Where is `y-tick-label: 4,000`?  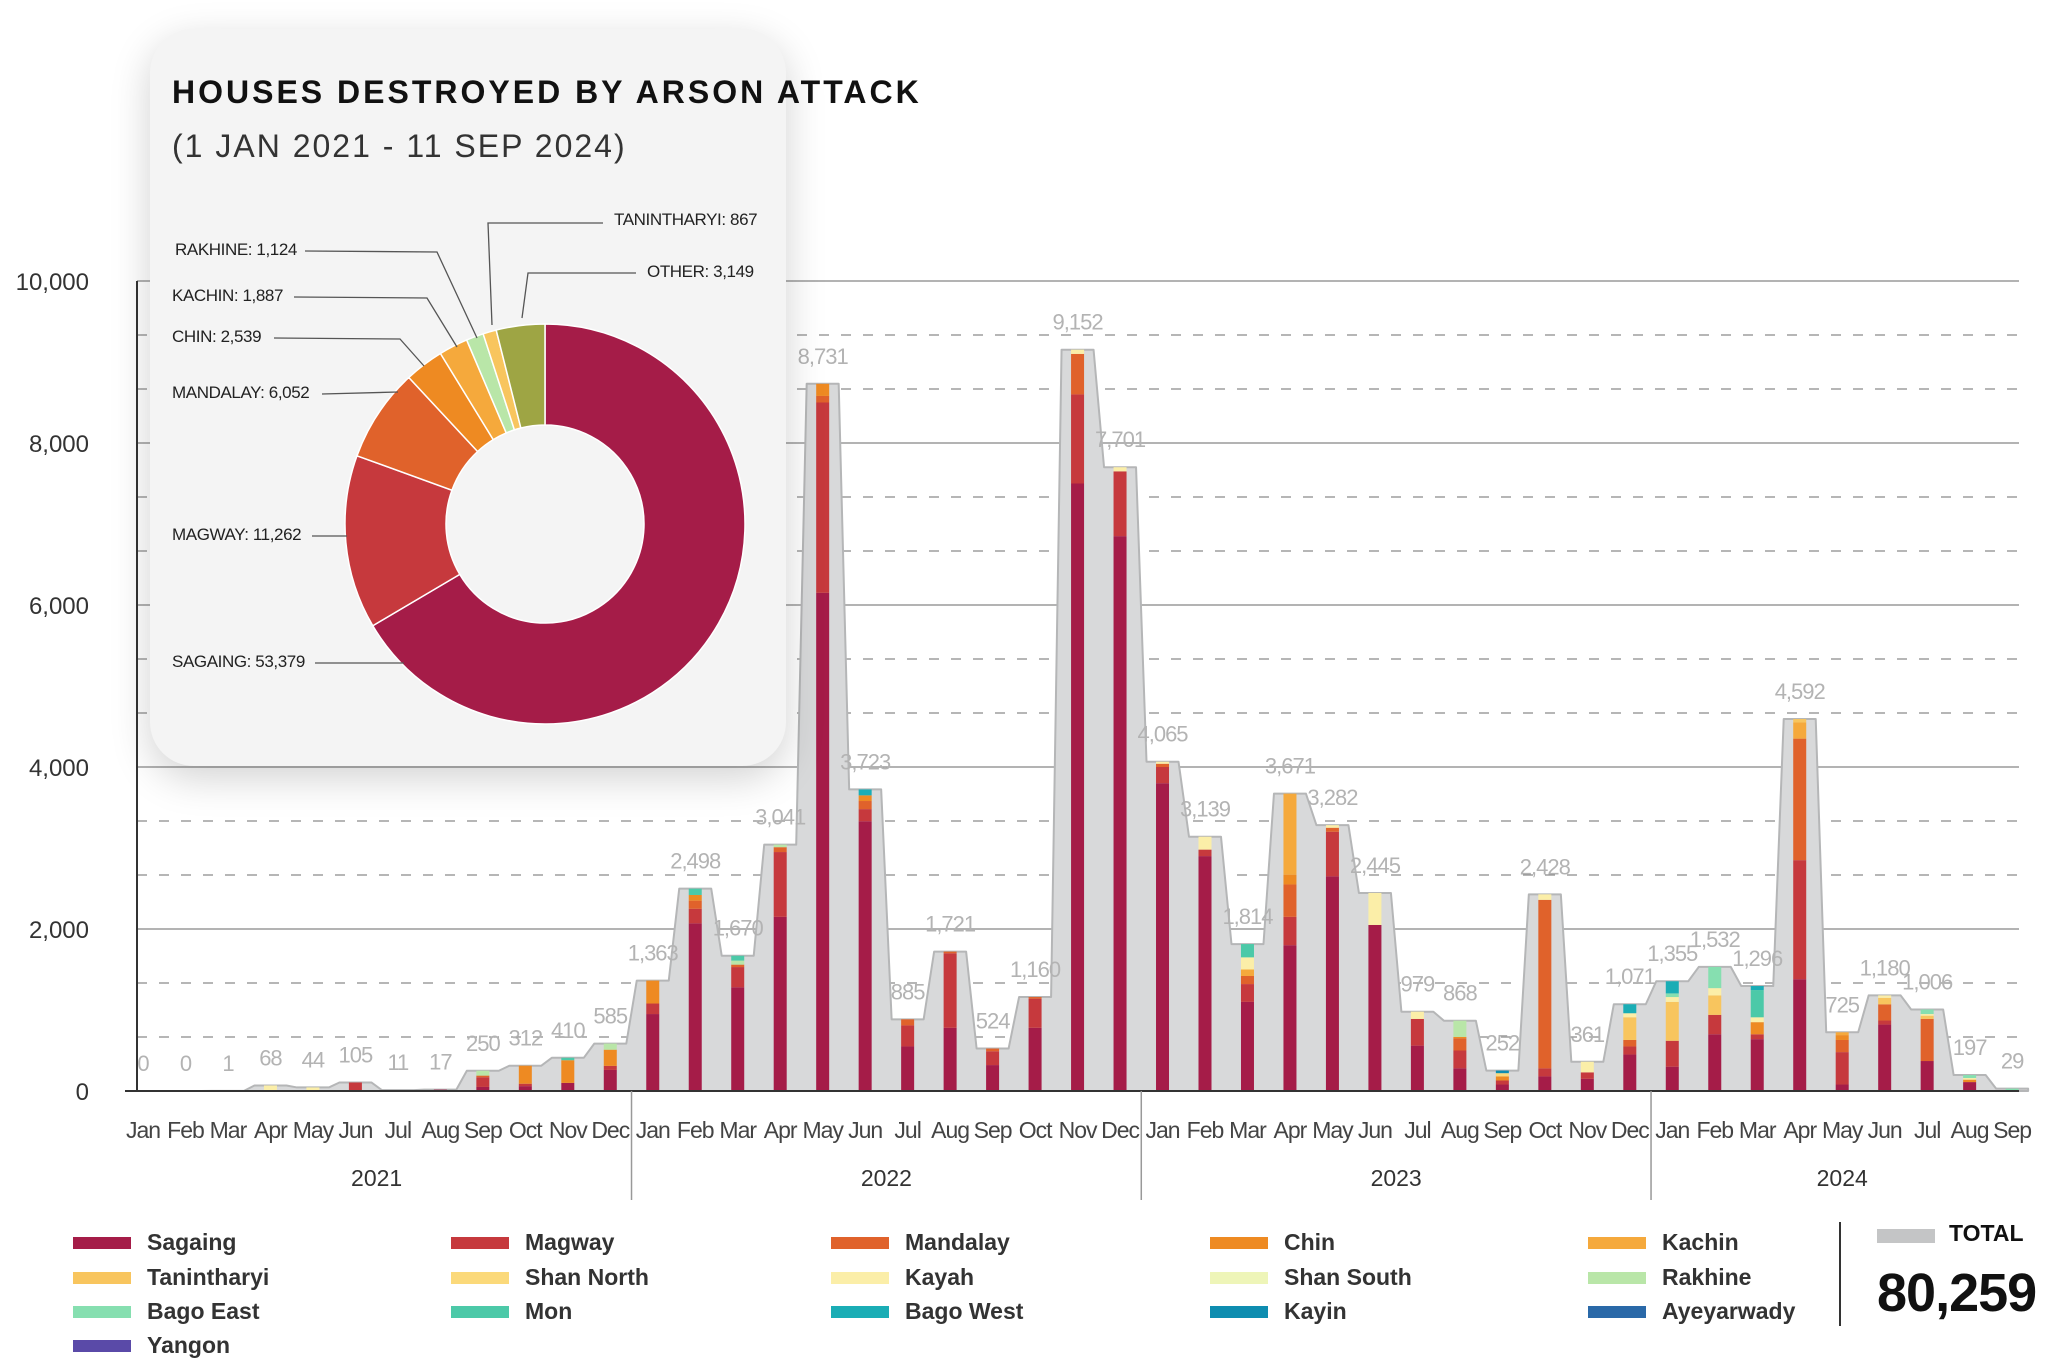
y-tick-label: 4,000 is located at coordinates (59, 768).